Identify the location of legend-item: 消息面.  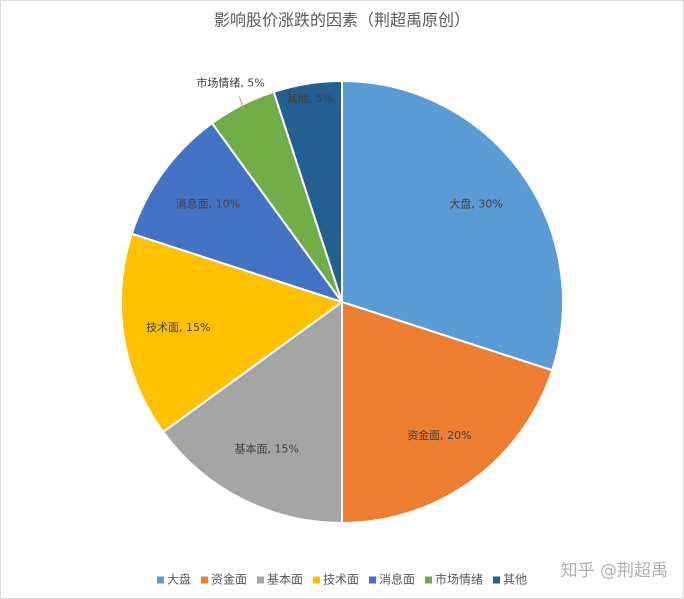
(392, 579).